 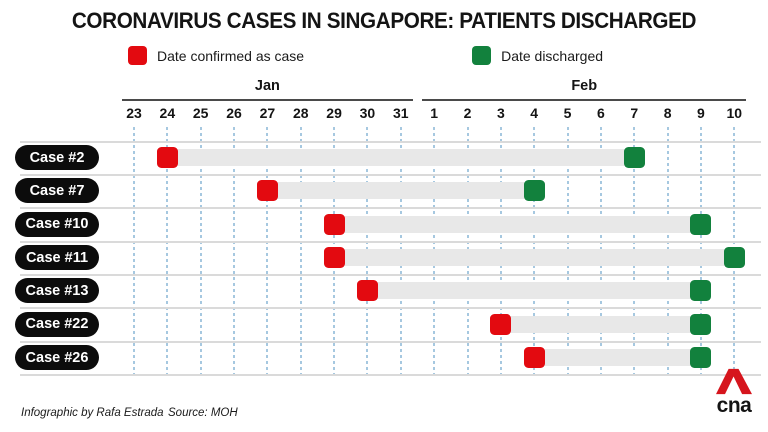 I want to click on cna-logo-text: cna, so click(x=734, y=405).